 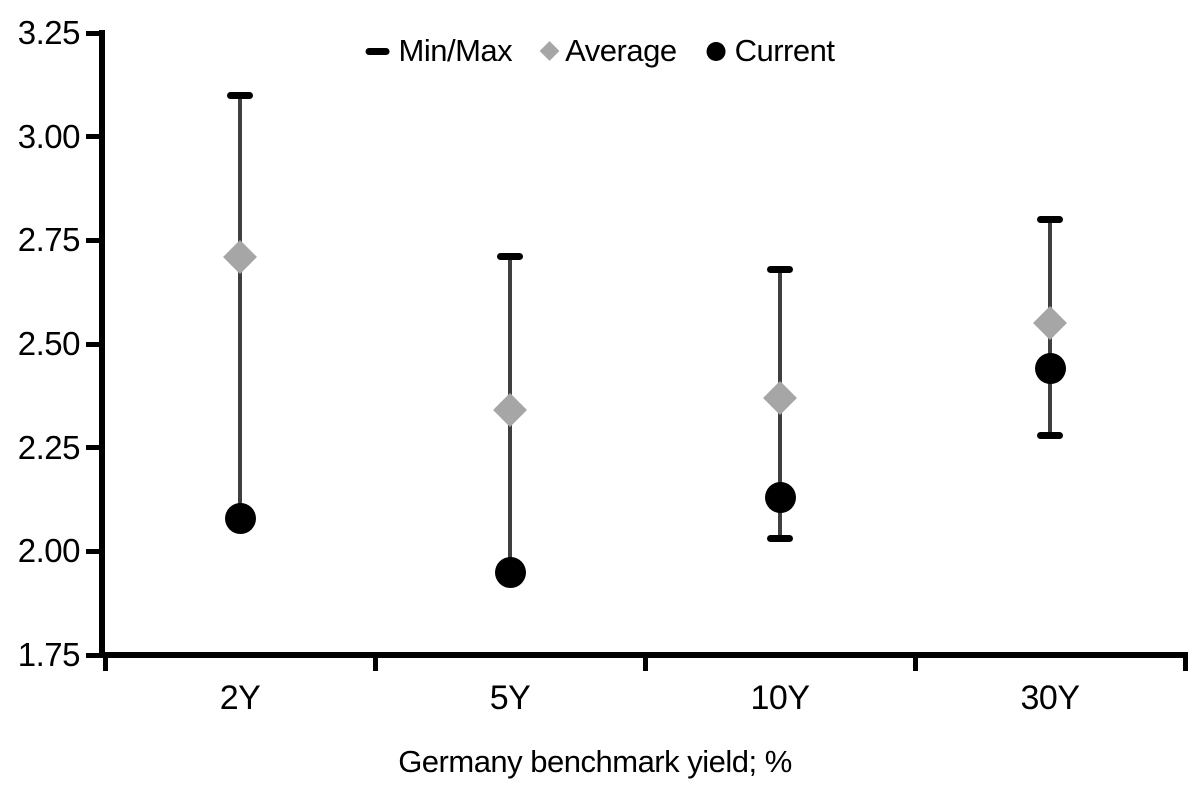 What do you see at coordinates (49, 551) in the screenshot?
I see `y-tick-label: 2.00` at bounding box center [49, 551].